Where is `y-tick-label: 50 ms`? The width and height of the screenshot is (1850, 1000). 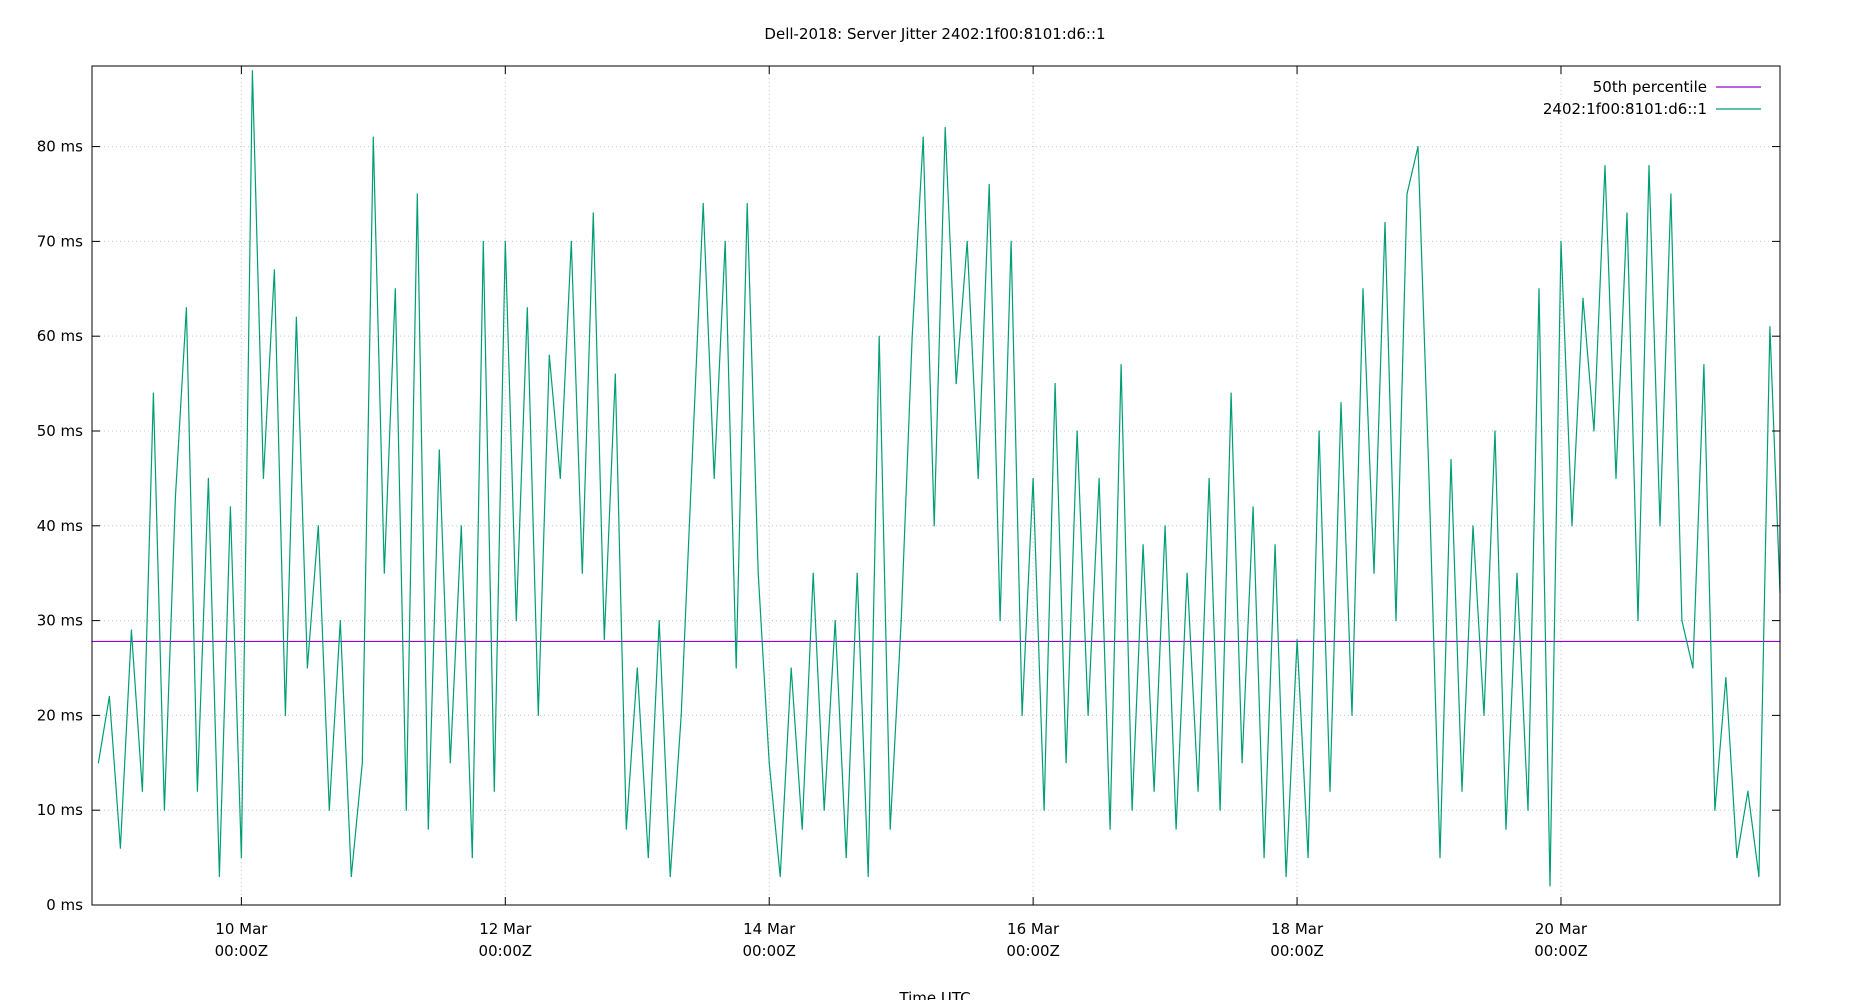 y-tick-label: 50 ms is located at coordinates (60, 431).